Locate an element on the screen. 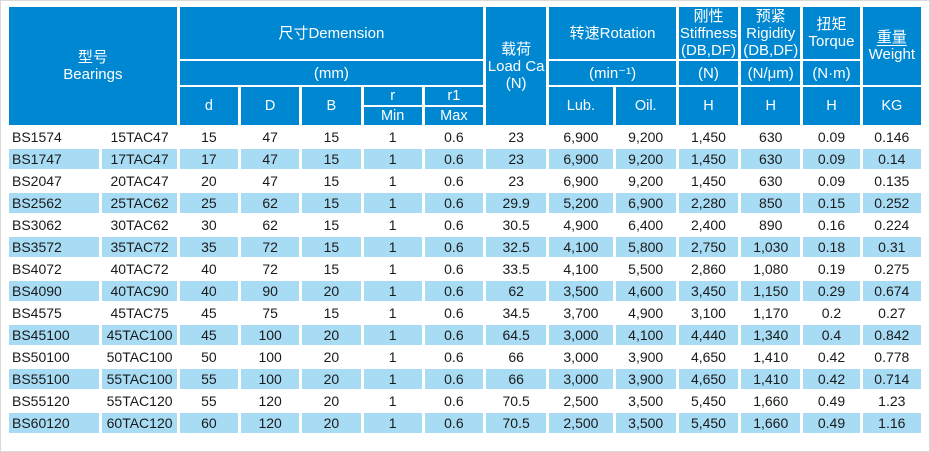 The width and height of the screenshot is (930, 452). cell-d: 40 is located at coordinates (208, 269).